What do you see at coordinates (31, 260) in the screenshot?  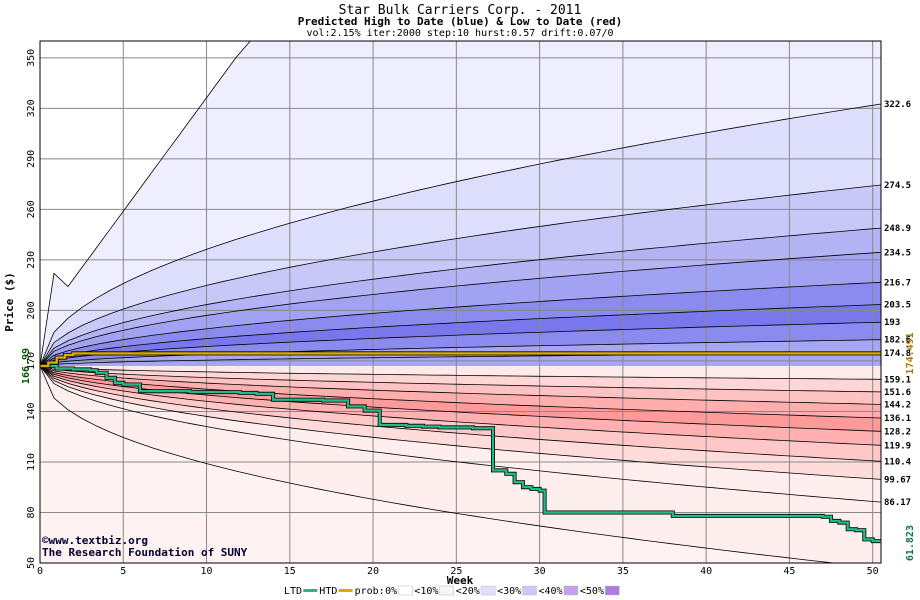 I see `y-tick-label: 230` at bounding box center [31, 260].